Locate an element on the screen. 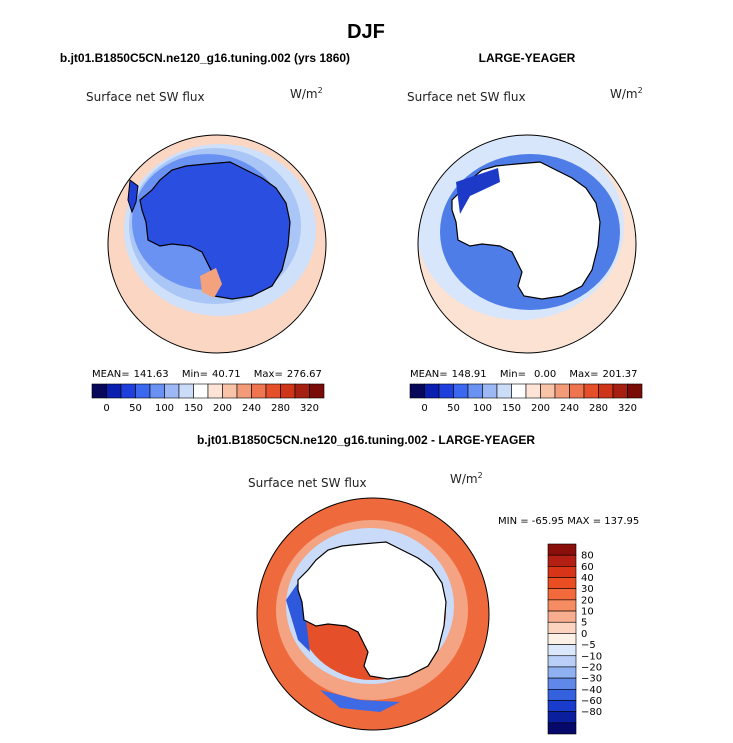  colorbar-tick-label: 80 is located at coordinates (587, 556).